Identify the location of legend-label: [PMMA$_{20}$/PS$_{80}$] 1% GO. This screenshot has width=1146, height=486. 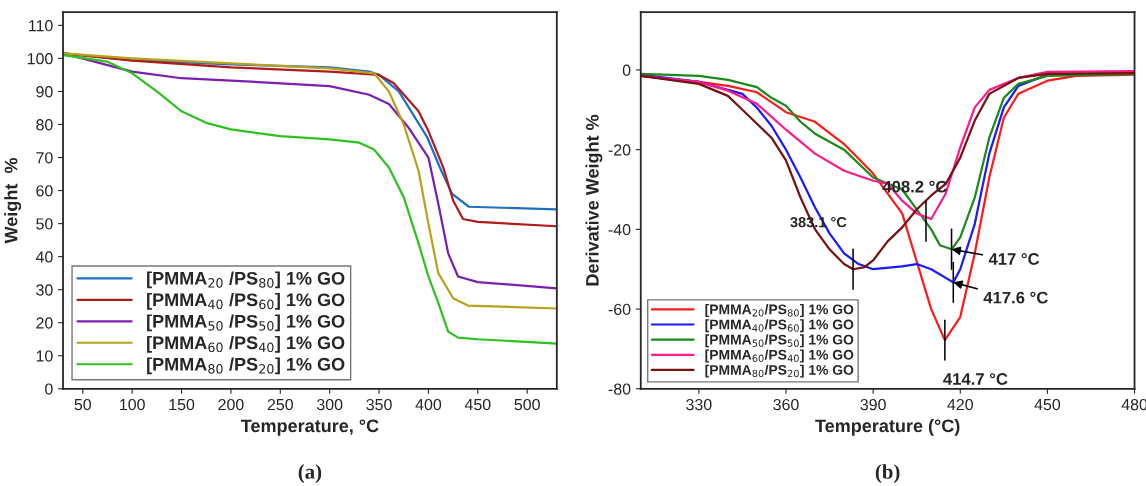
(779, 311).